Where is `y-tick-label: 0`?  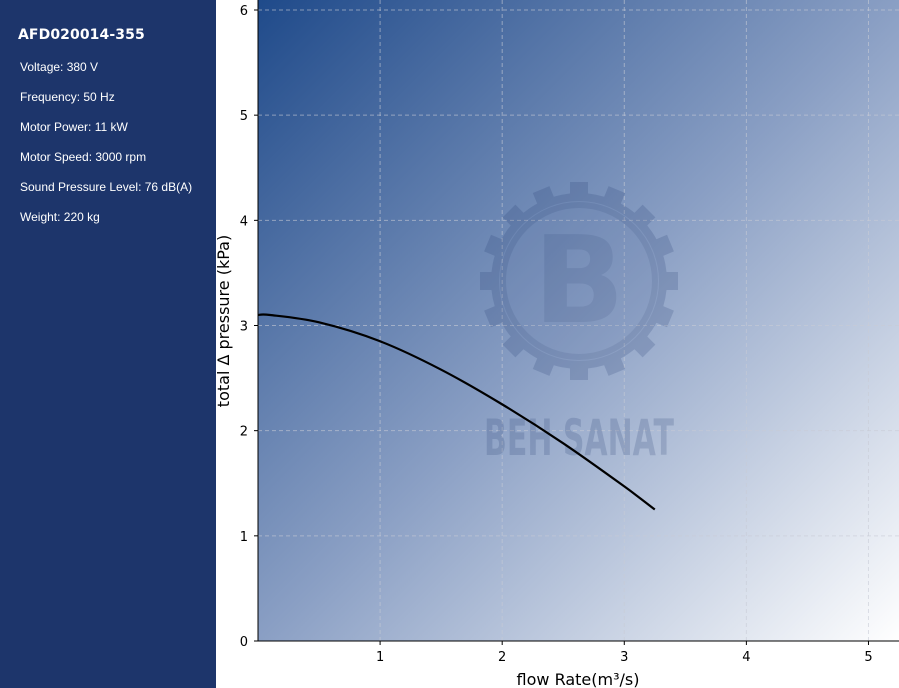 y-tick-label: 0 is located at coordinates (244, 642).